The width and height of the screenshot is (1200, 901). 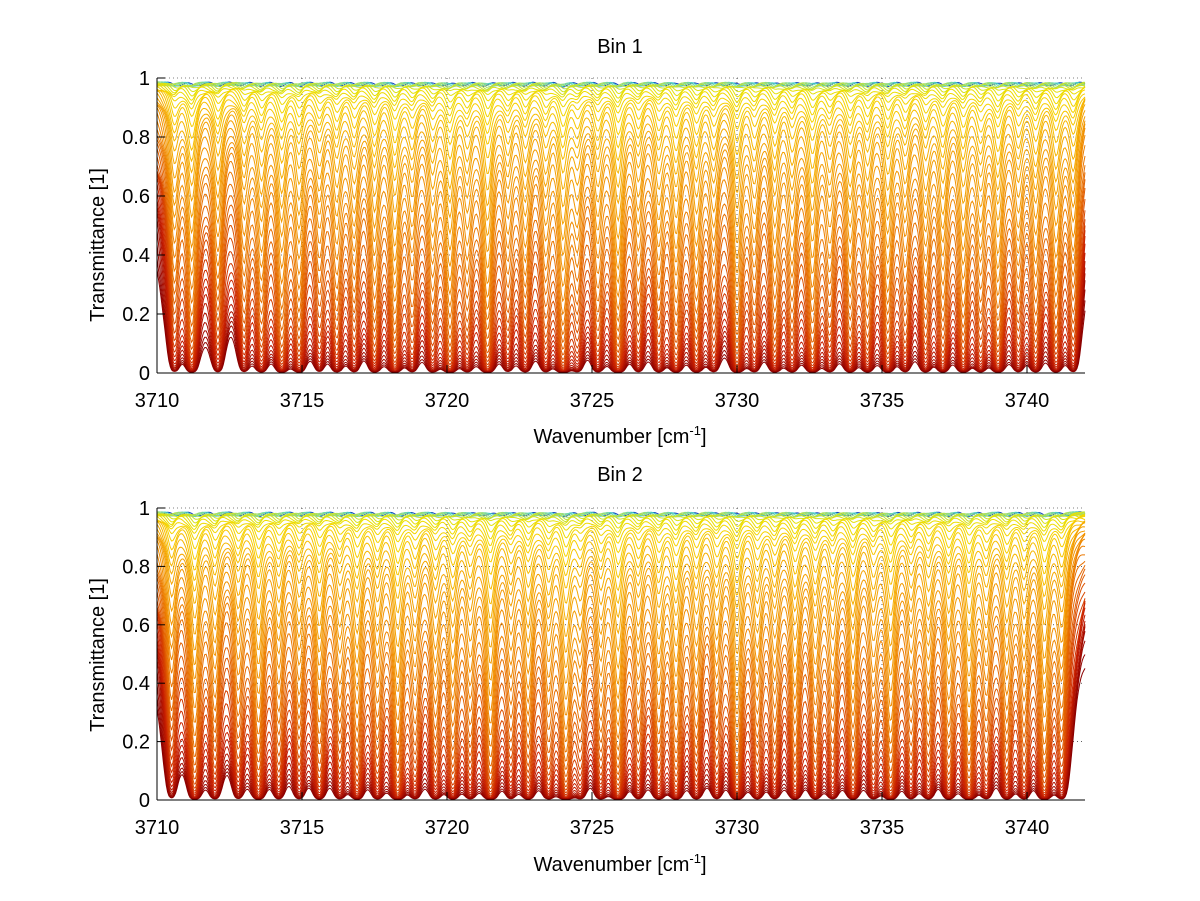 I want to click on chart-title: Bin 1, so click(x=620, y=47).